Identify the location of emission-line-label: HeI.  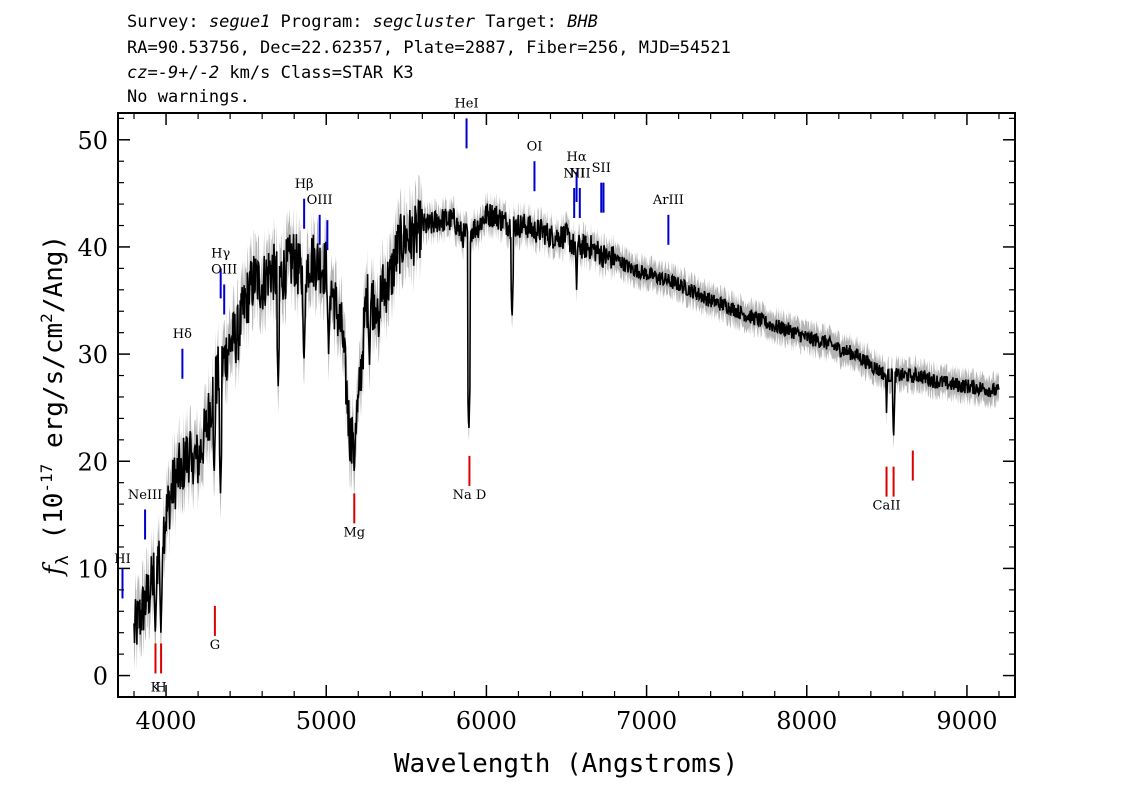
(466, 104).